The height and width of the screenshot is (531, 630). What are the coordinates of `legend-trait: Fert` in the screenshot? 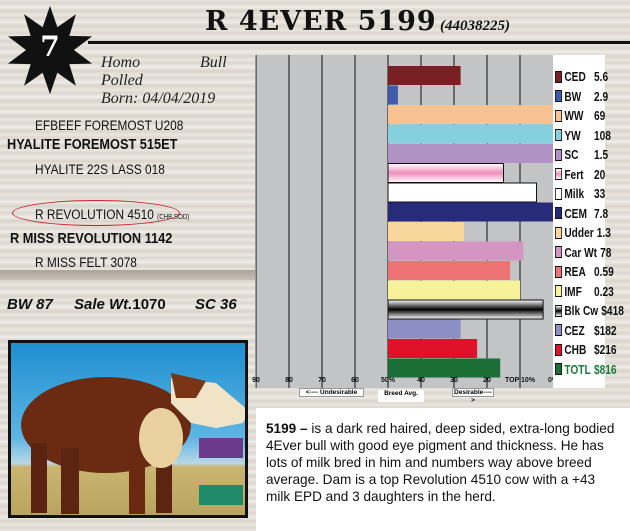 It's located at (574, 174).